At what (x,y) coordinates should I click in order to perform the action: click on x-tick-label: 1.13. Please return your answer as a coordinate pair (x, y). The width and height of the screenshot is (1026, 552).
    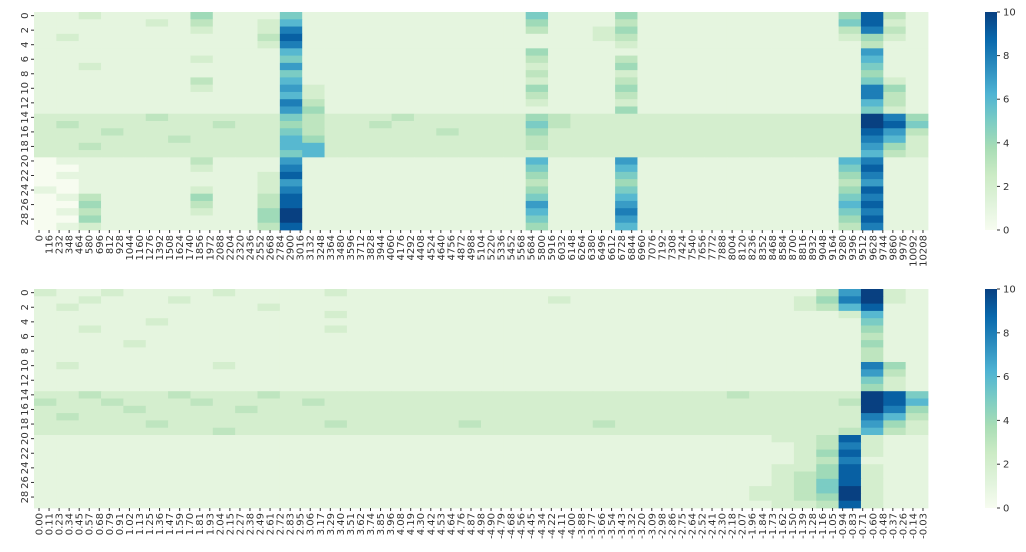
    Looking at the image, I should click on (140, 524).